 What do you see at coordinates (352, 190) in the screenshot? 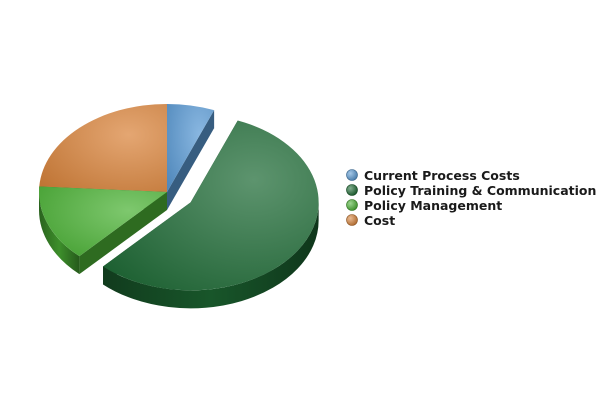
I see `legend-marker-policy-training-and-communication` at bounding box center [352, 190].